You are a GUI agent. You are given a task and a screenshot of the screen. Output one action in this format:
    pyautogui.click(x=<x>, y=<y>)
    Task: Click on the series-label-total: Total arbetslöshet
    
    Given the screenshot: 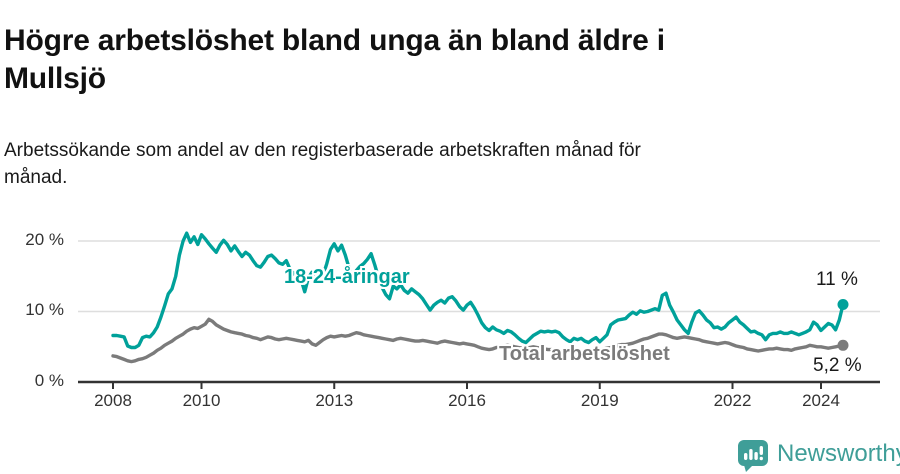 What is the action you would take?
    pyautogui.click(x=584, y=354)
    